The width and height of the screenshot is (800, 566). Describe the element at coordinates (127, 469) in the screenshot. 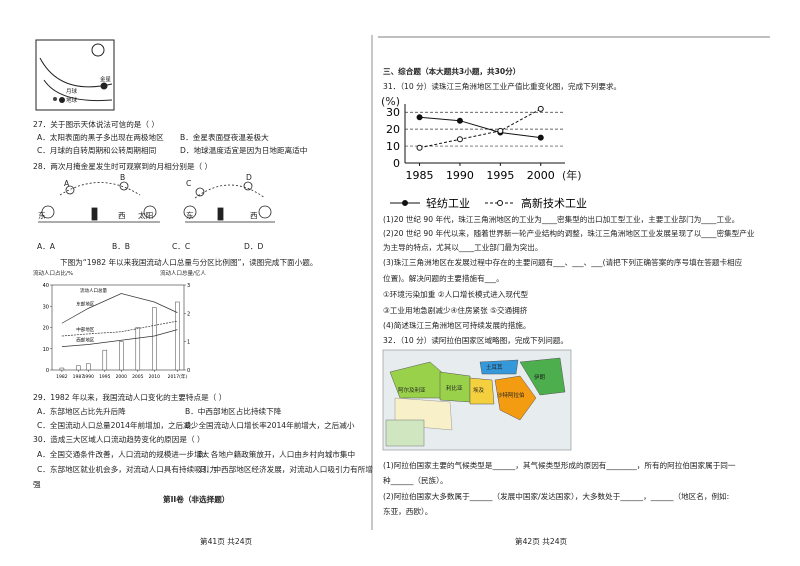

I see `option: C．东部地区就业机会多，对流动人口具有持续吸引力` at that location.